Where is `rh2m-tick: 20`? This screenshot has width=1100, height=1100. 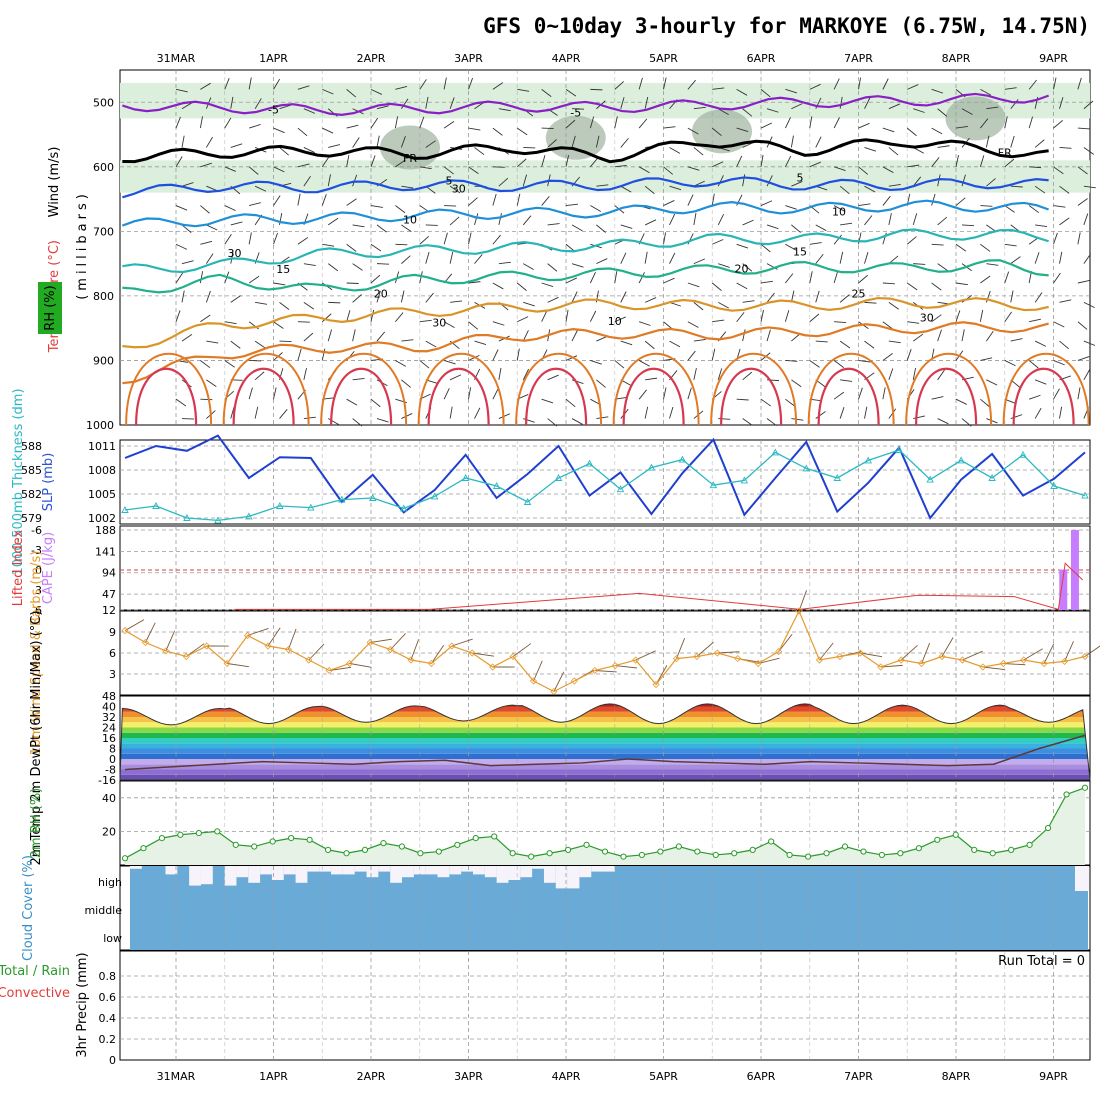 rh2m-tick: 20 is located at coordinates (109, 831).